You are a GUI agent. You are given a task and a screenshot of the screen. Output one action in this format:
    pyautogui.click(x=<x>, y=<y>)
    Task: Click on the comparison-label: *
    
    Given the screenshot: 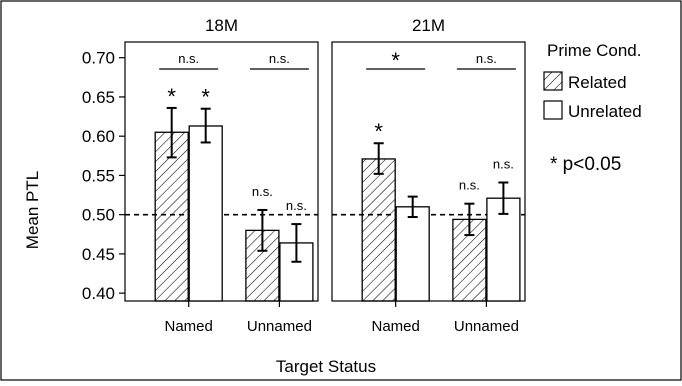 What is the action you would take?
    pyautogui.click(x=395, y=60)
    